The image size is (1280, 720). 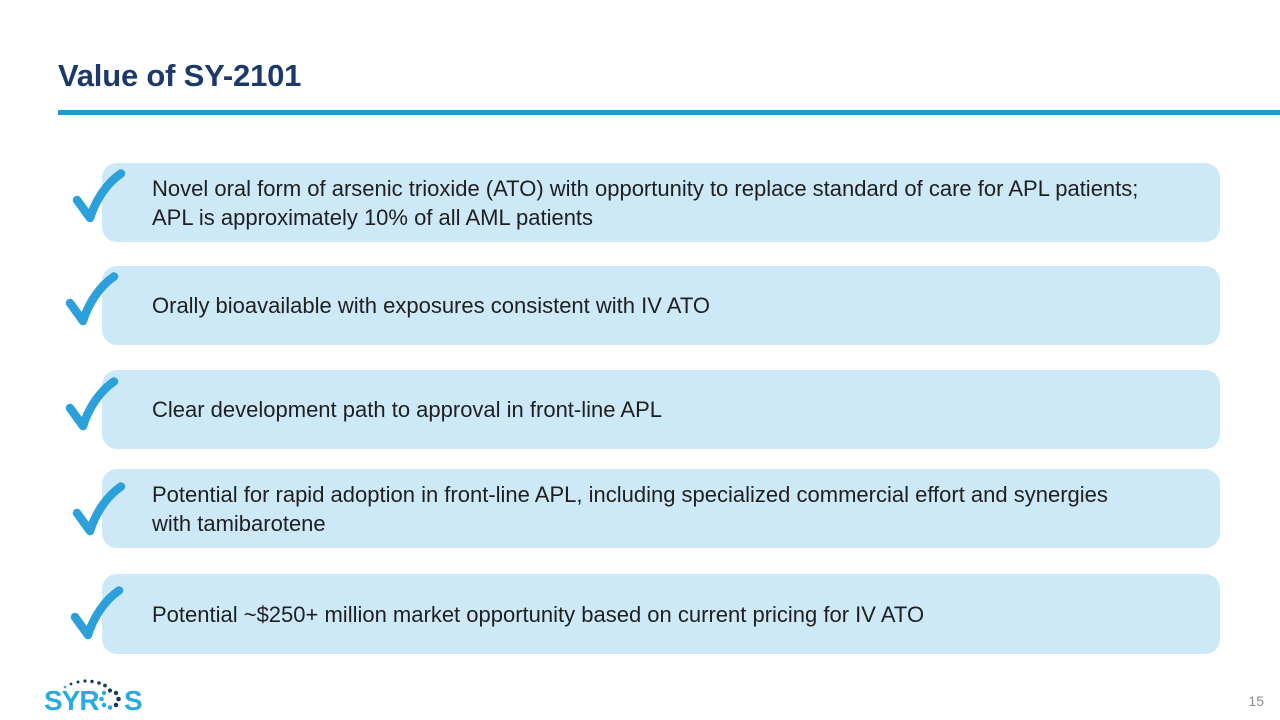 What do you see at coordinates (85, 684) in the screenshot?
I see `logo-dot-trail` at bounding box center [85, 684].